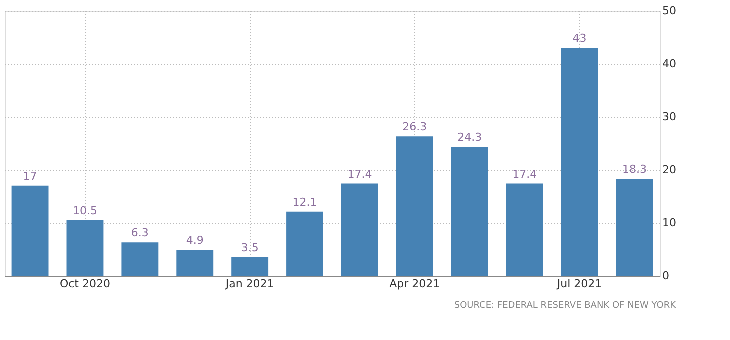 The width and height of the screenshot is (730, 340). Describe the element at coordinates (669, 170) in the screenshot. I see `y-tick-label: 20` at that location.